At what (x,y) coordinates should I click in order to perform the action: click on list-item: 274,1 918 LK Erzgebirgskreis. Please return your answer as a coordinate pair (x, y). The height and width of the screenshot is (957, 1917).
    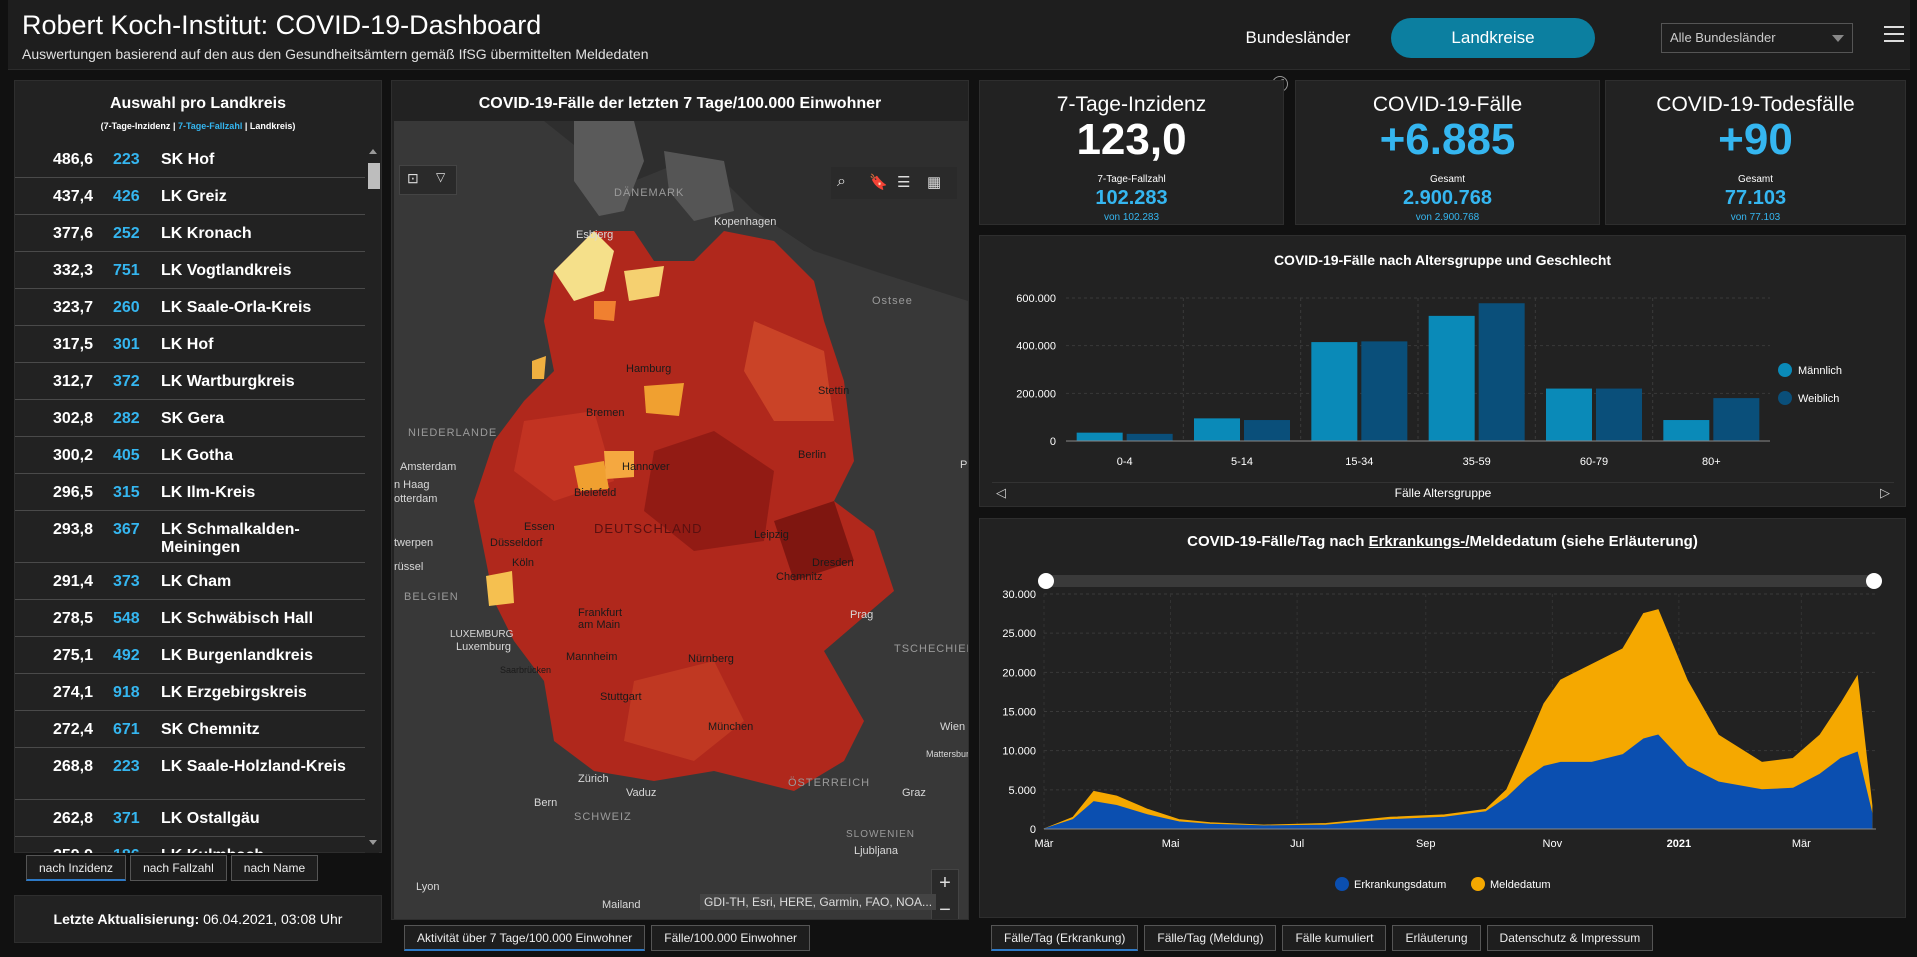
    Looking at the image, I should click on (190, 692).